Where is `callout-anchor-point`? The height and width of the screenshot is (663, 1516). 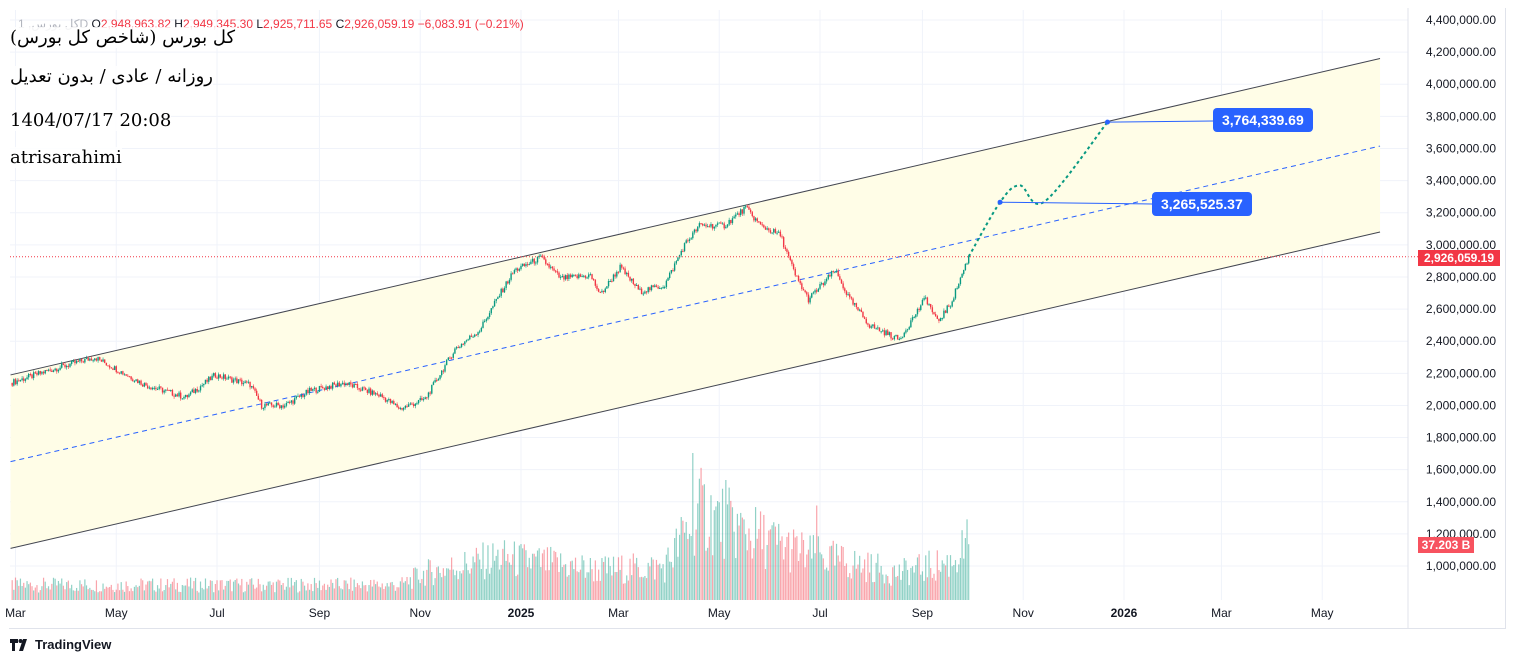
callout-anchor-point is located at coordinates (1107, 122).